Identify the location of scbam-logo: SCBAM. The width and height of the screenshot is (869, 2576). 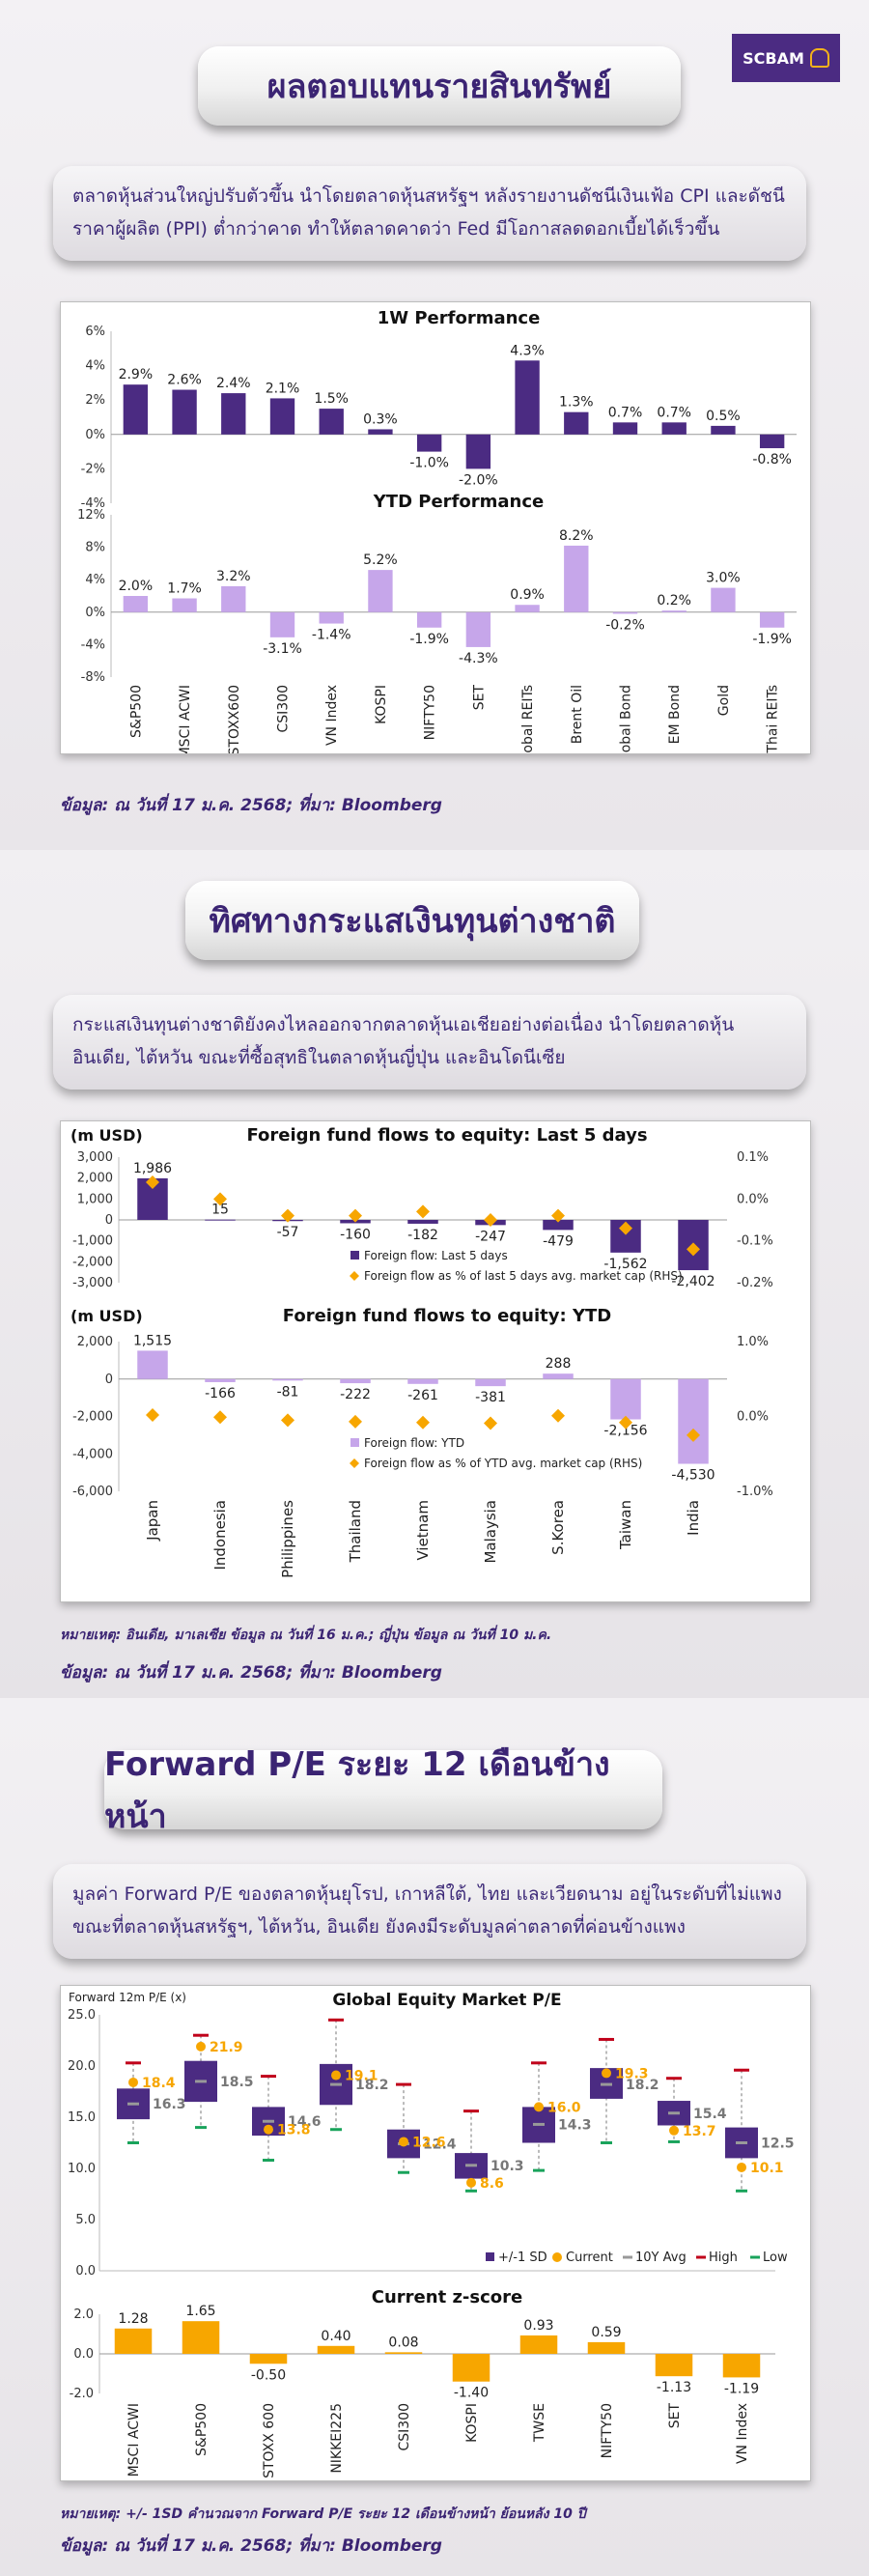
(786, 58).